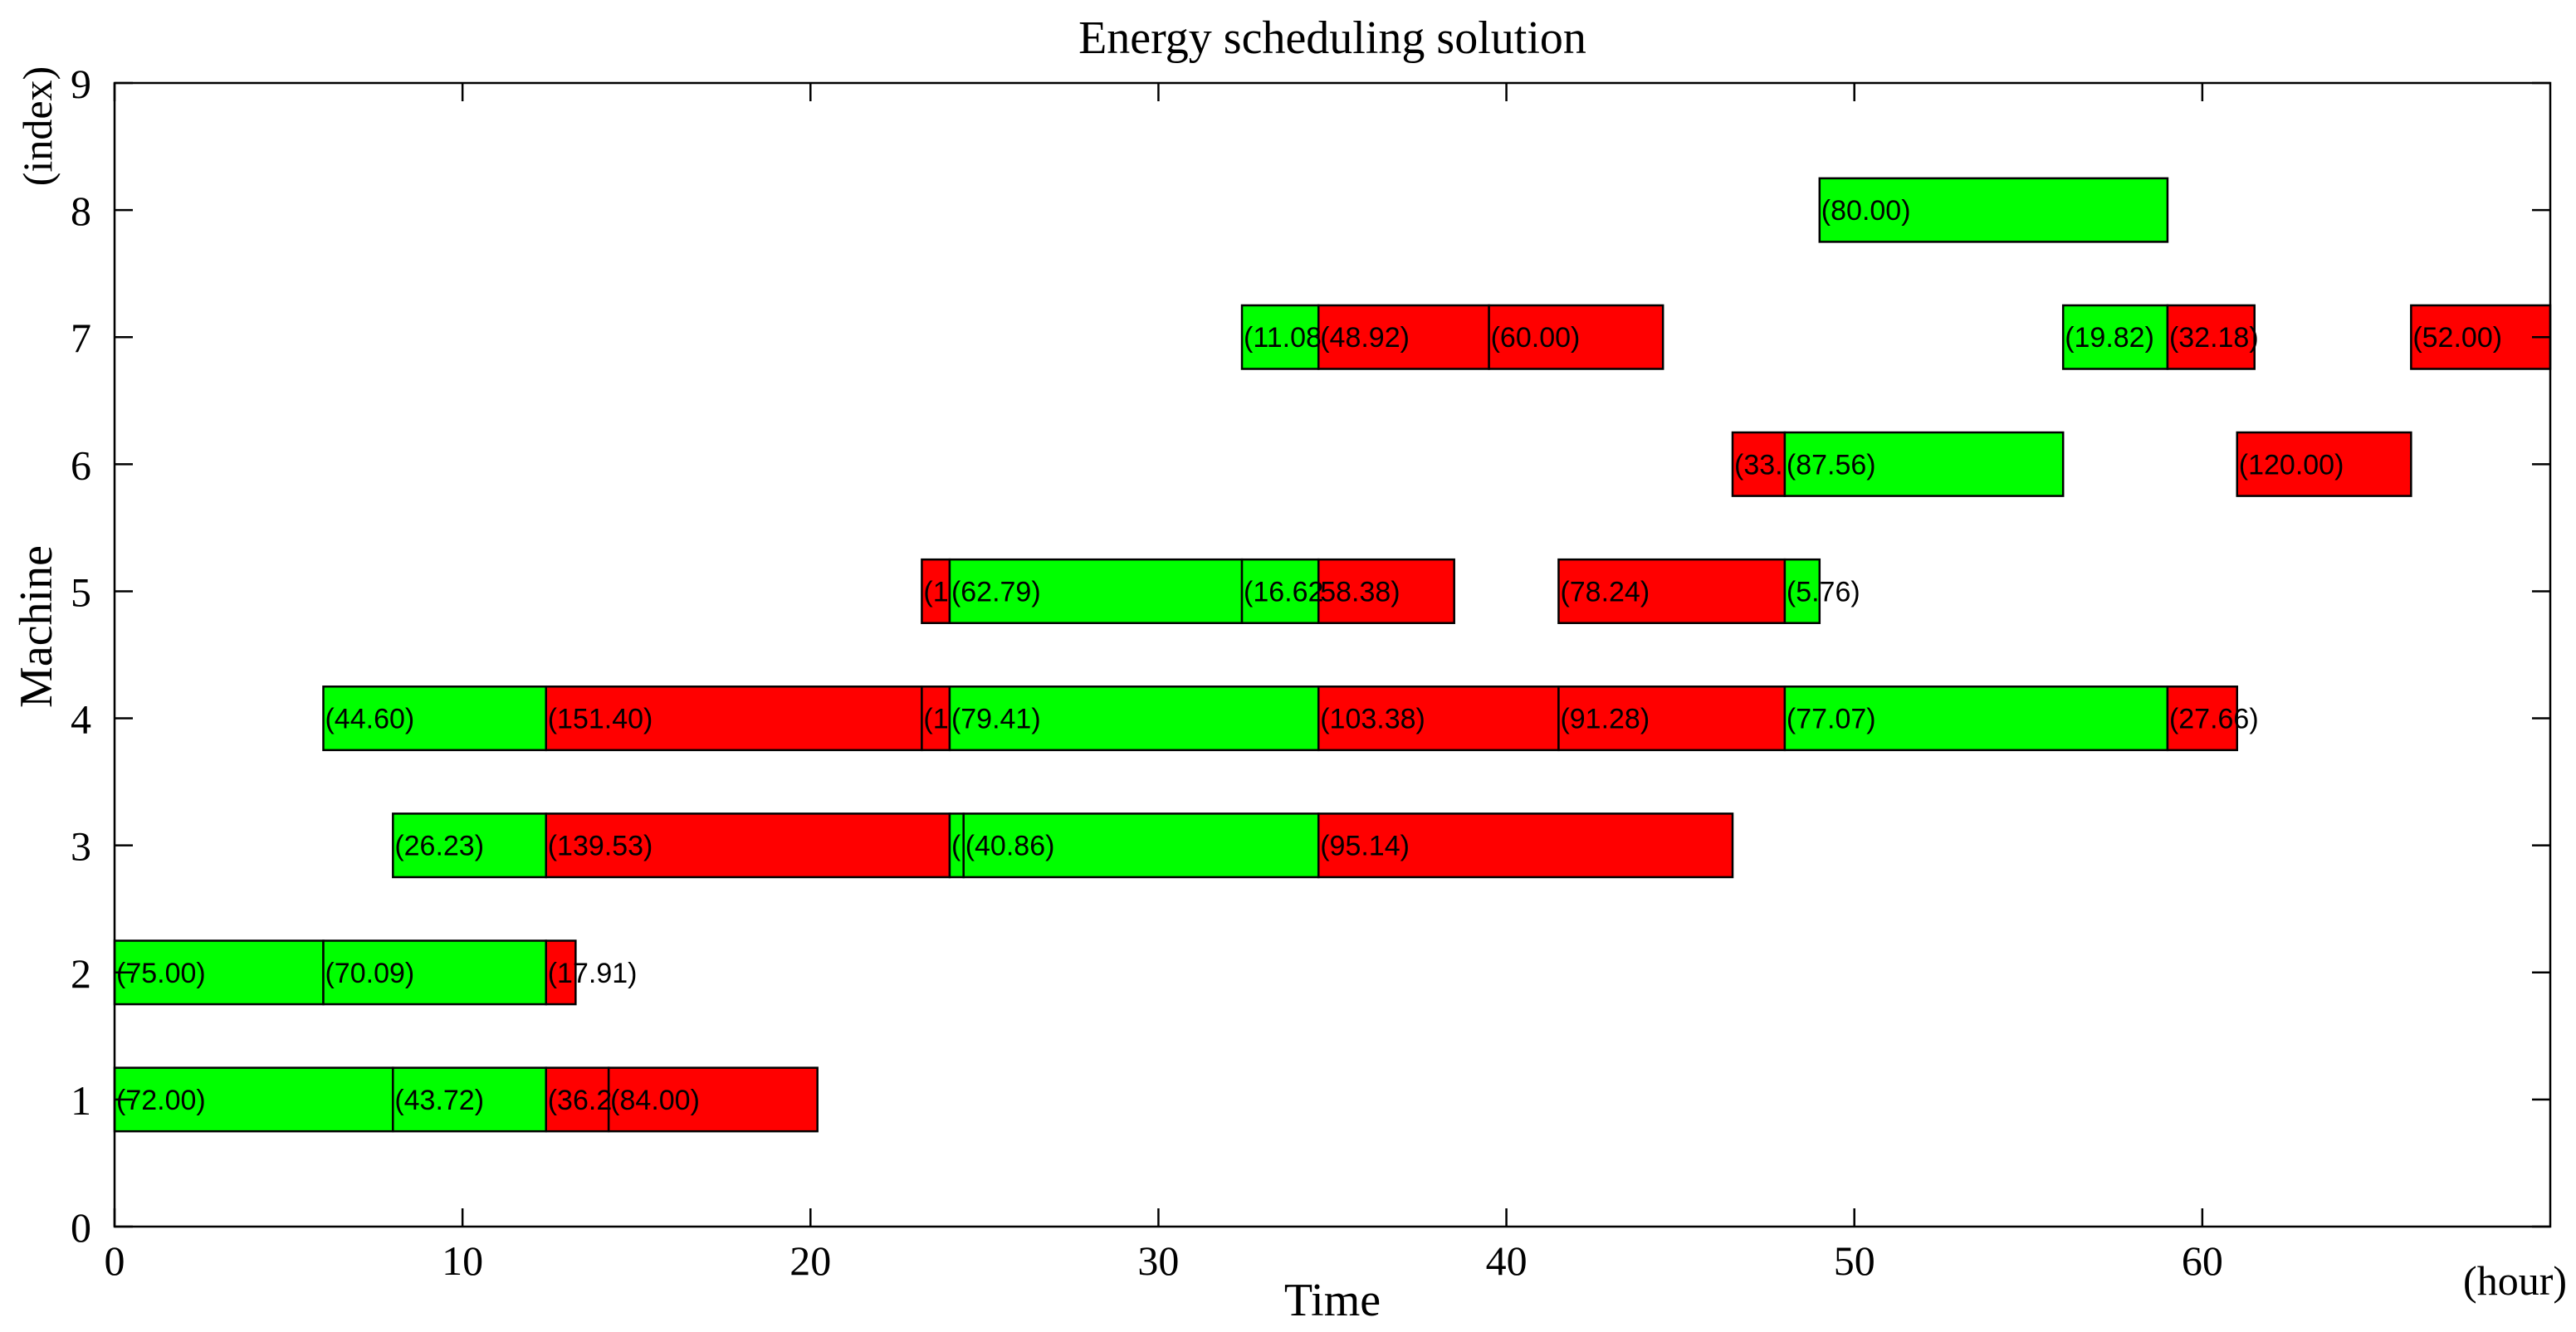 The image size is (2576, 1332). I want to click on task-label-m2-5: (70.09), so click(369, 973).